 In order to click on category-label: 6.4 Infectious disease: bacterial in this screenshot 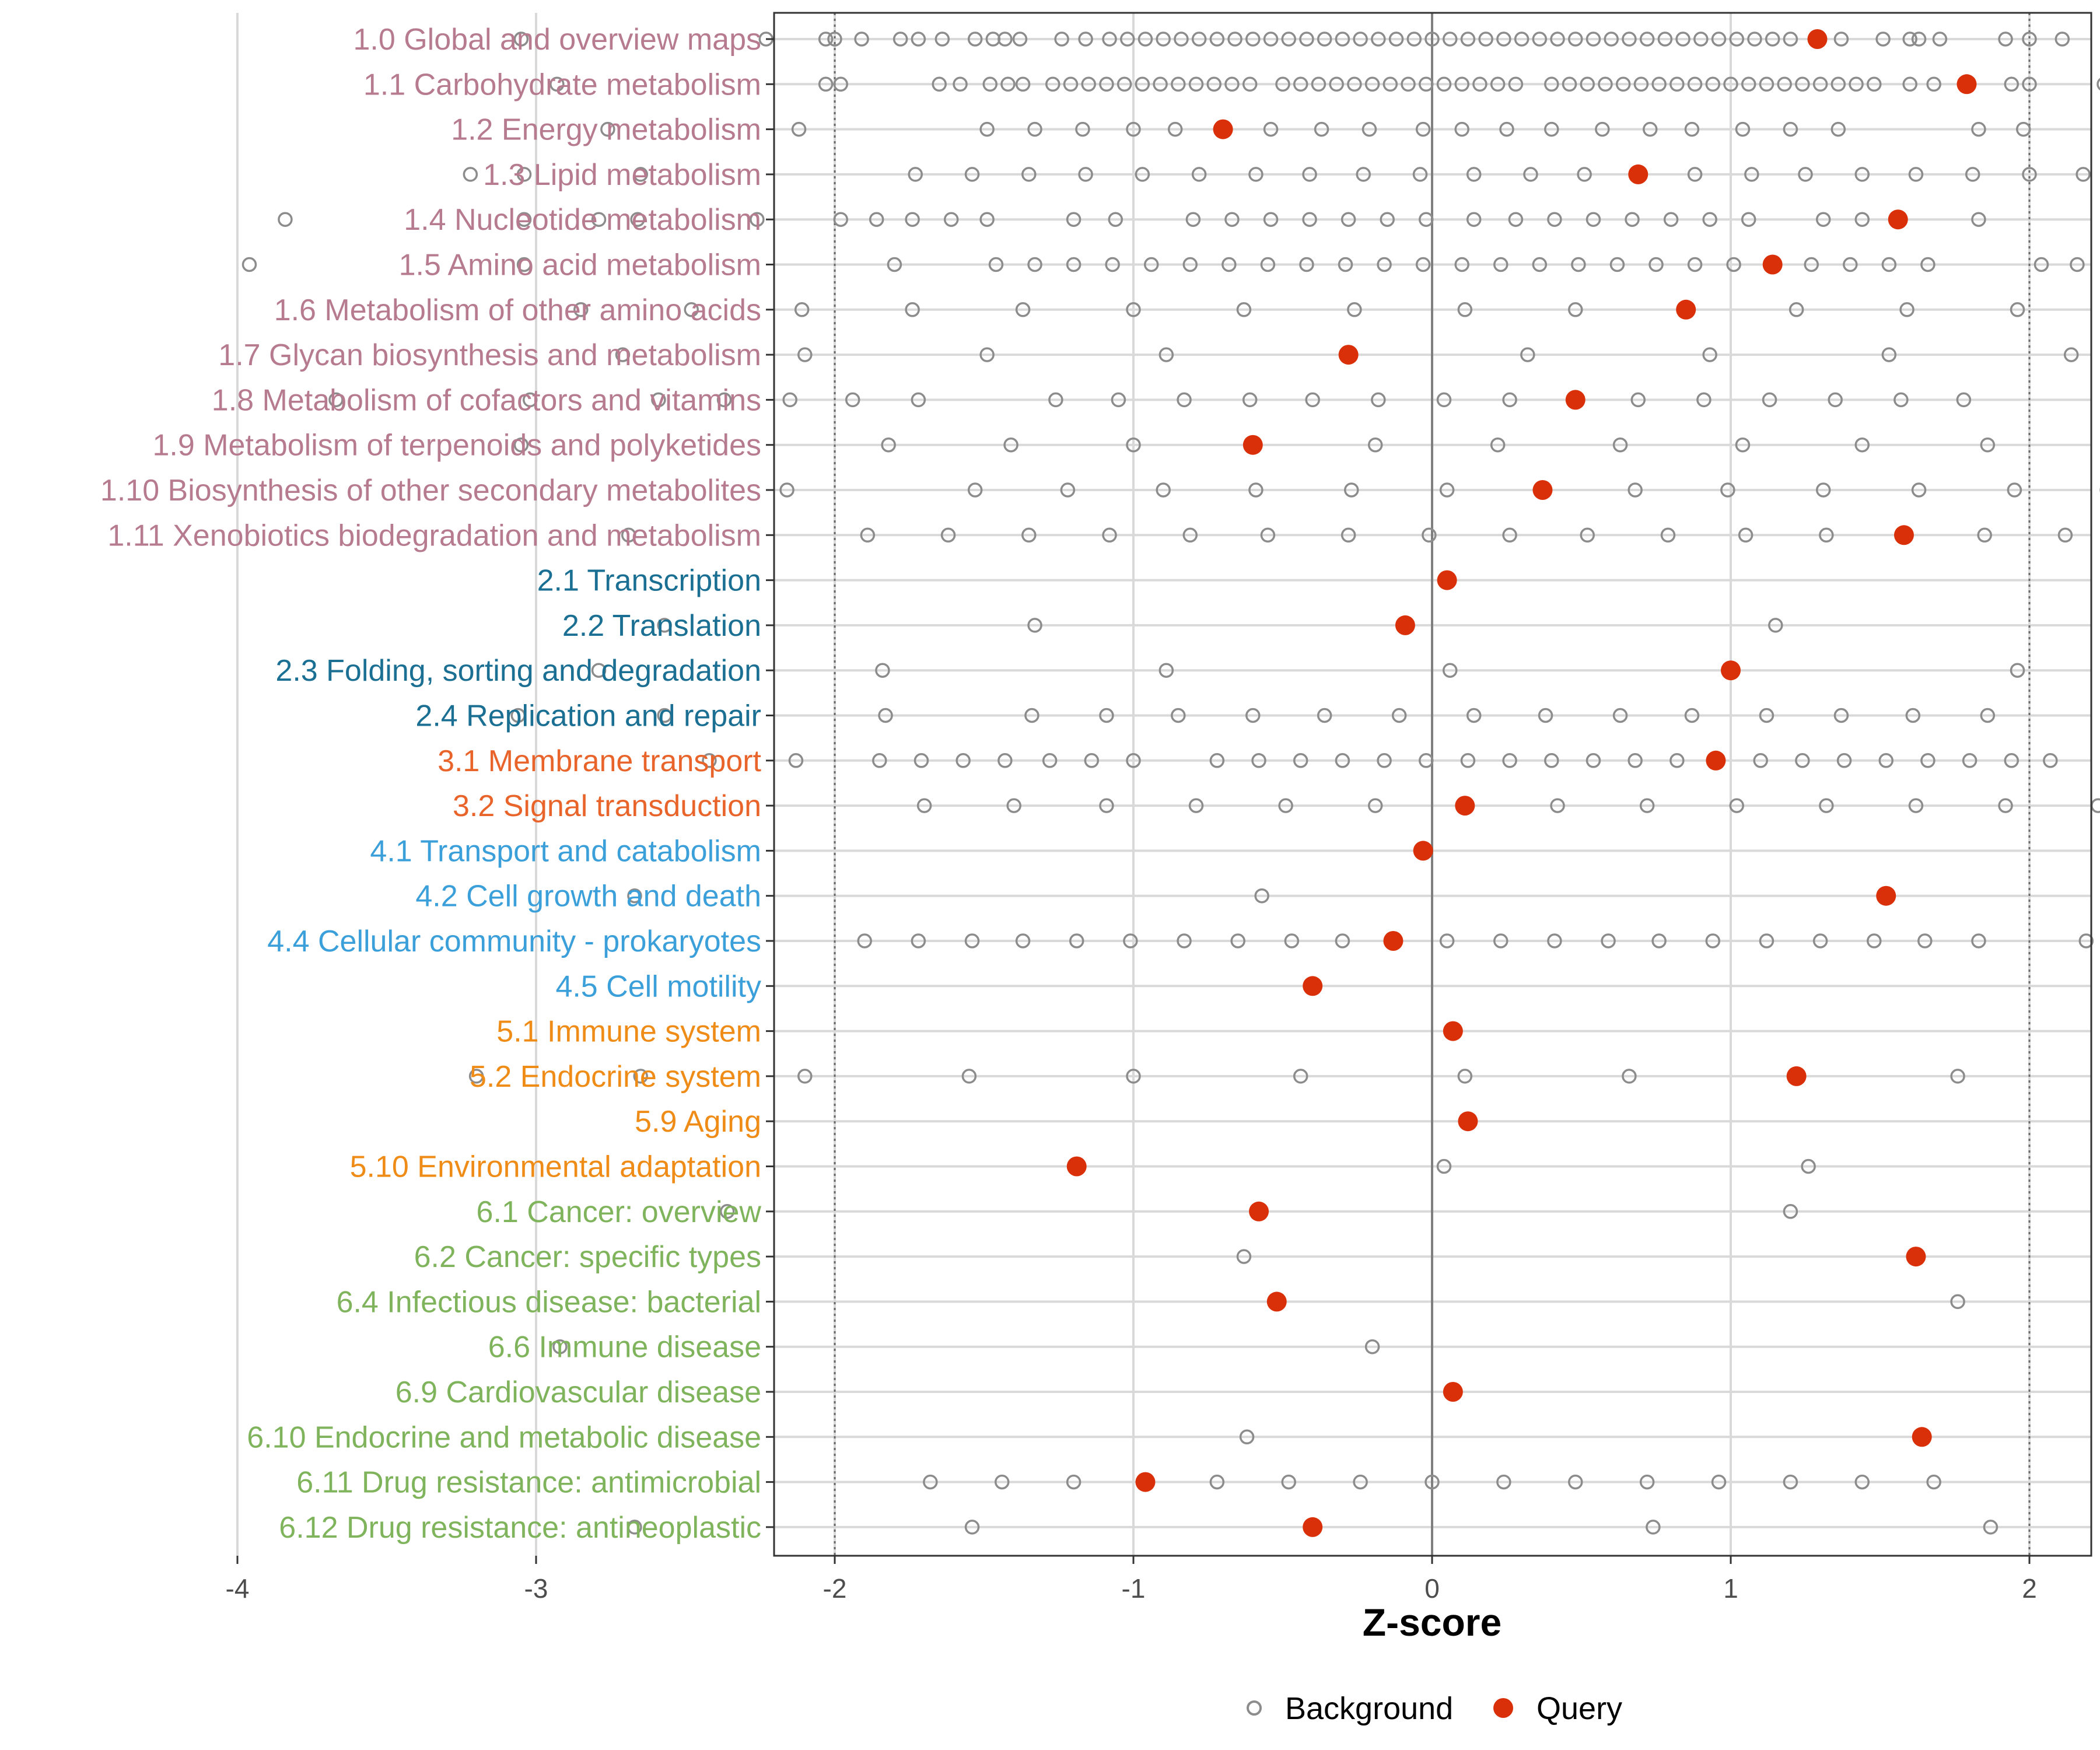, I will do `click(549, 1302)`.